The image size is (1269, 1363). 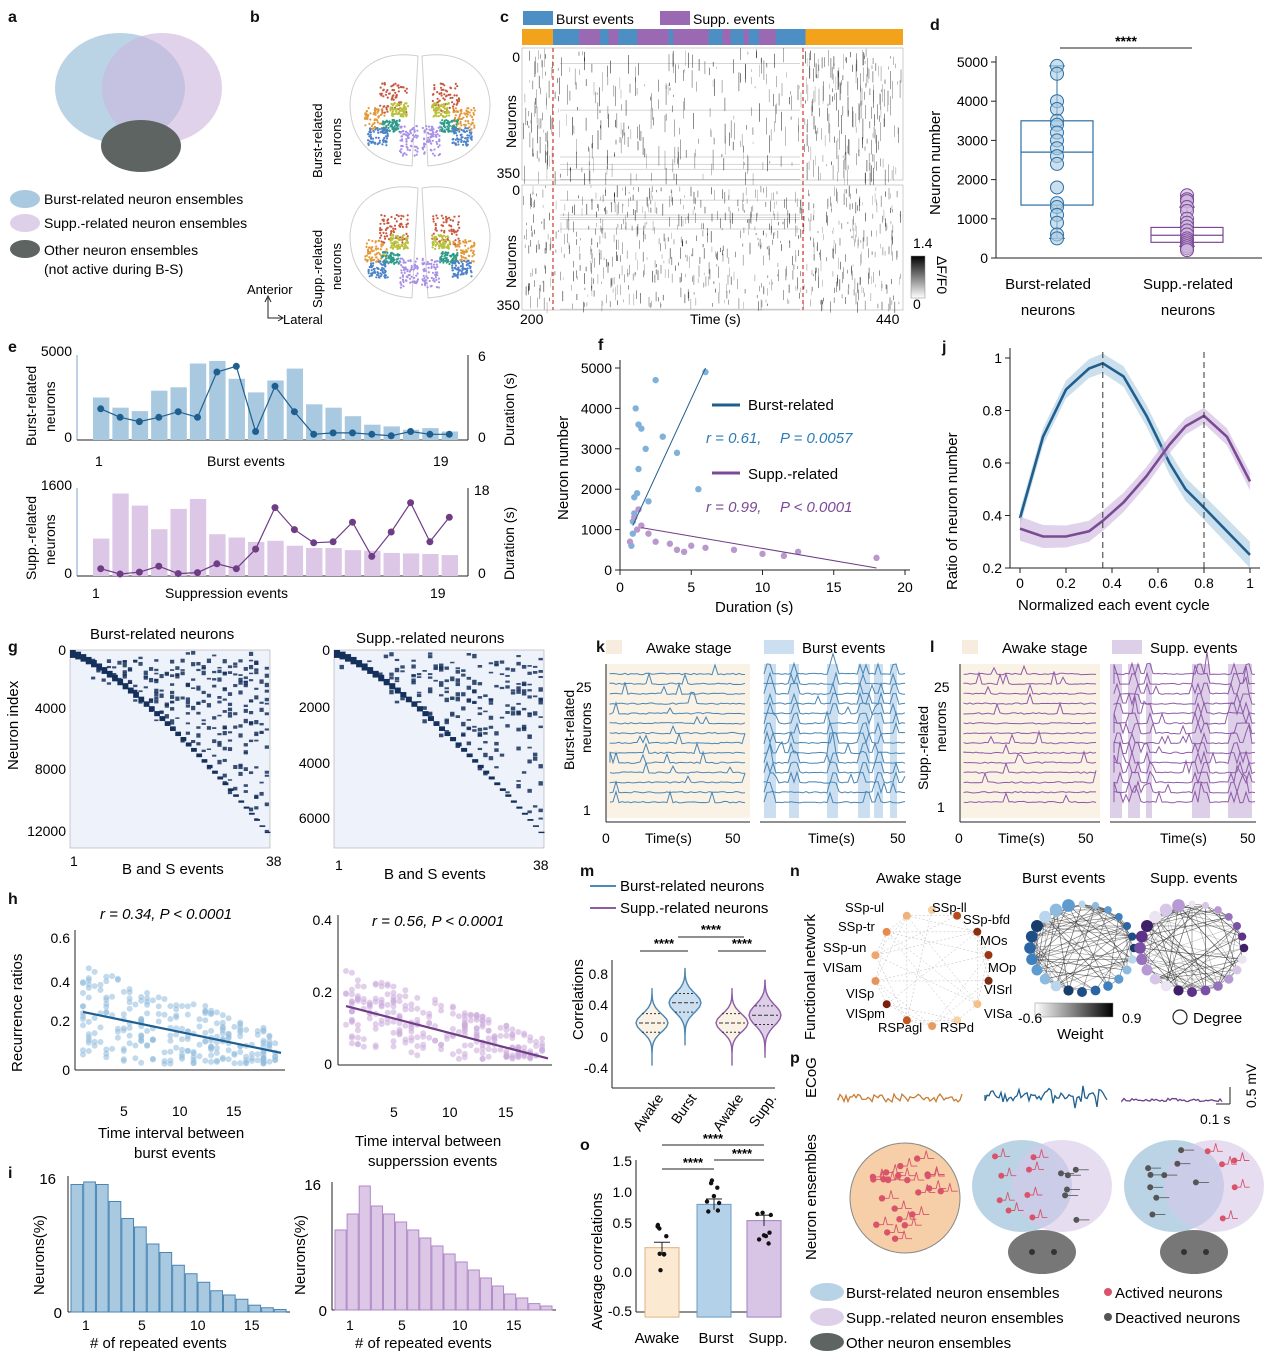 I want to click on awake-ensemble-circle, so click(x=905, y=1198).